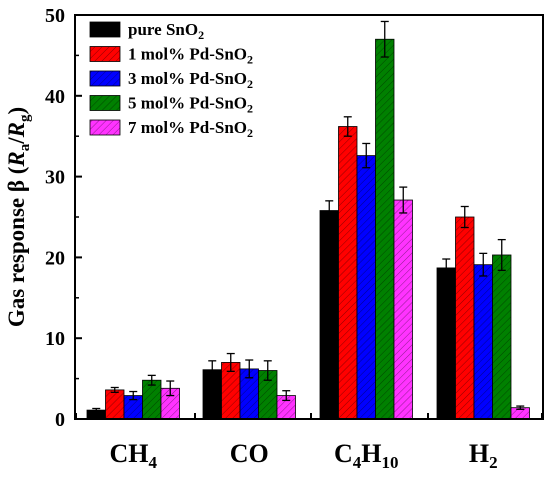  What do you see at coordinates (55, 339) in the screenshot?
I see `y-tick-label: 10` at bounding box center [55, 339].